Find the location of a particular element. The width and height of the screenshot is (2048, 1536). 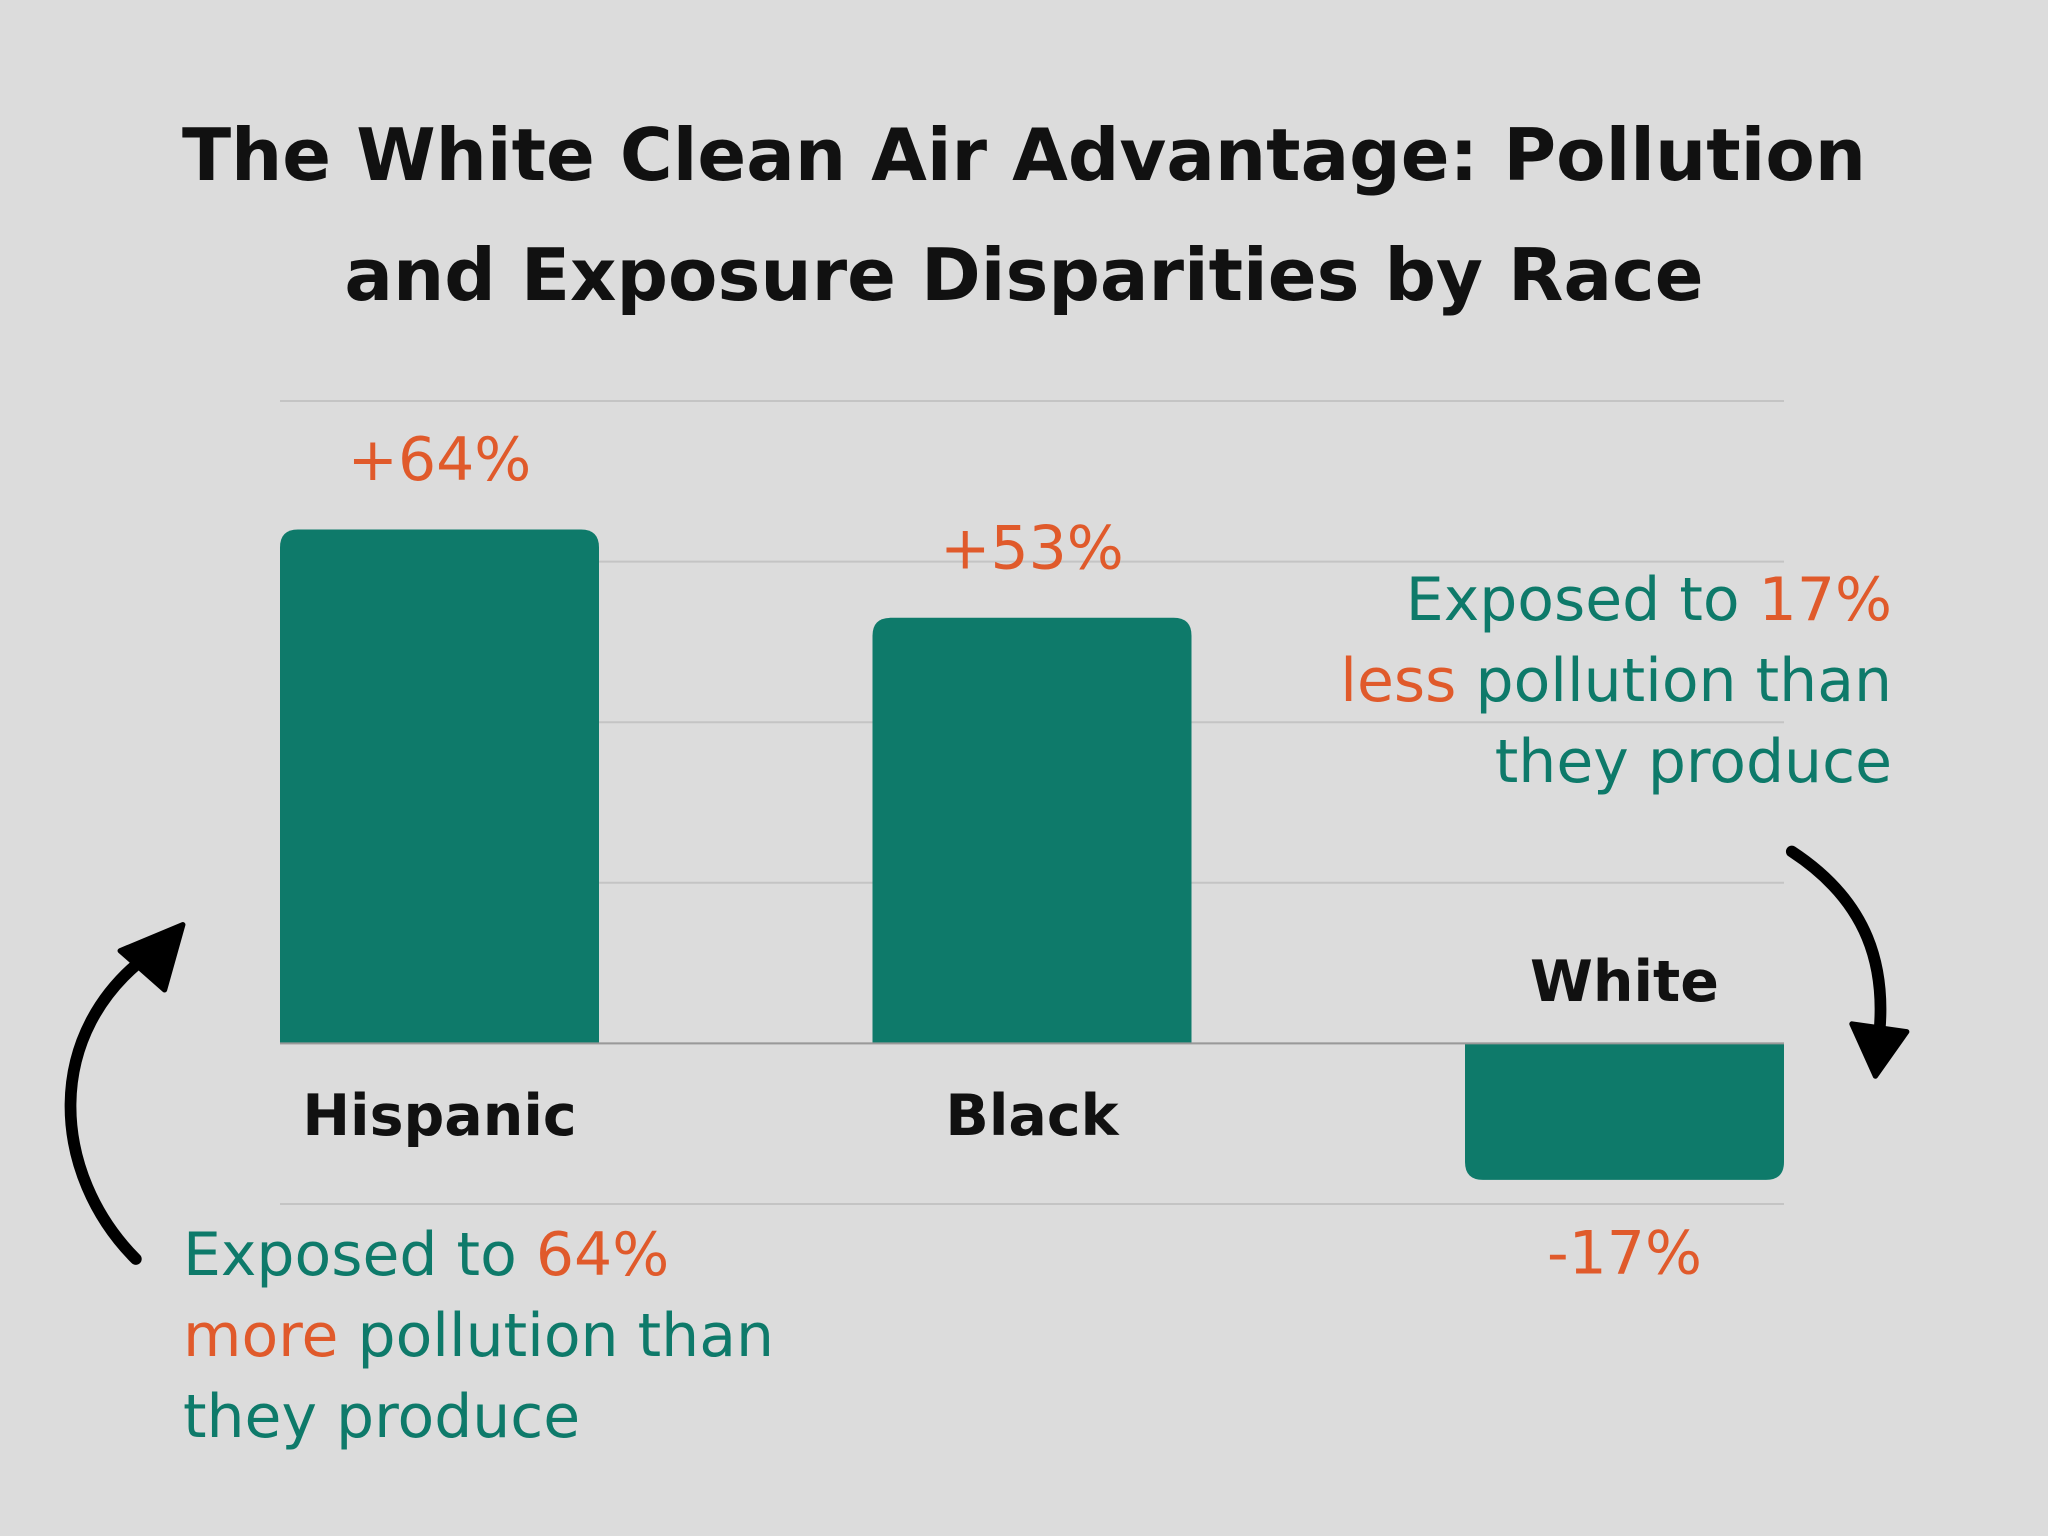

annotation-part: 64% is located at coordinates (602, 1255).